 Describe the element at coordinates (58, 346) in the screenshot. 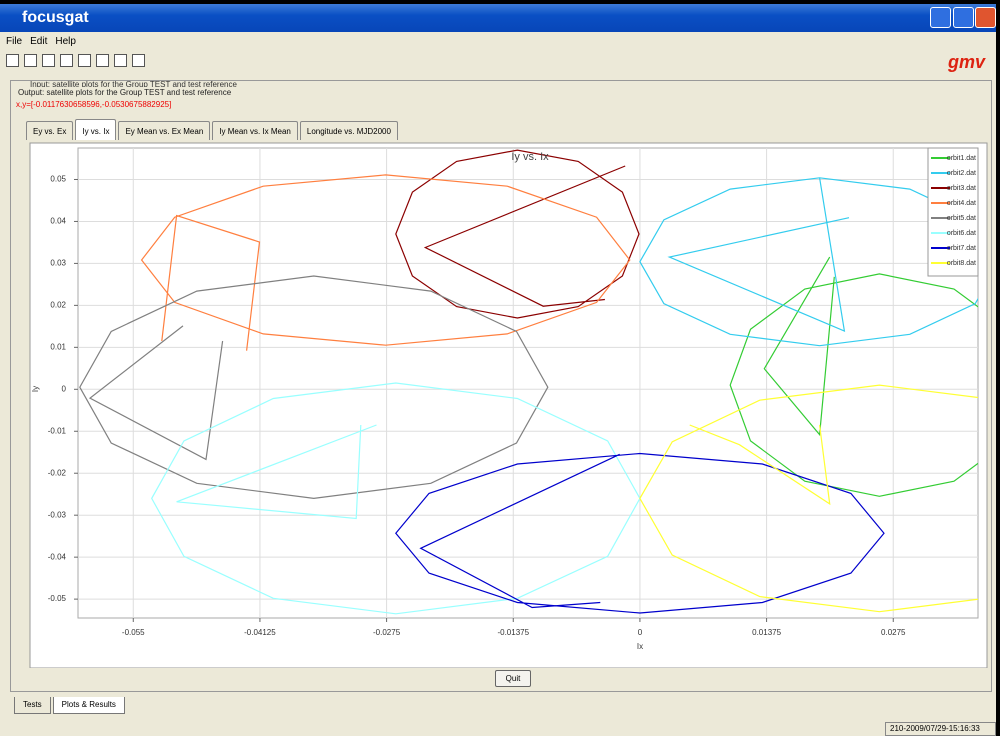

I see `y-tick-label: 0.01` at that location.